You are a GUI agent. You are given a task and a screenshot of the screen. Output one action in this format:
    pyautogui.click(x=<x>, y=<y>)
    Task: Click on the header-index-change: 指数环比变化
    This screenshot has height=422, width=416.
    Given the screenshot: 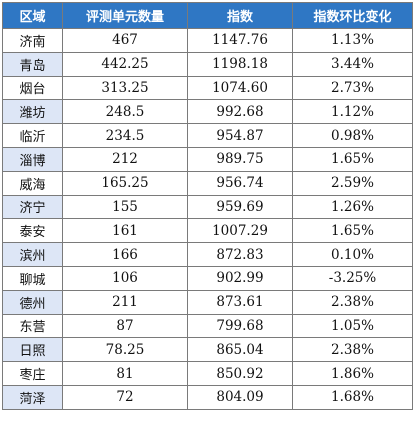 What is the action you would take?
    pyautogui.click(x=352, y=15)
    